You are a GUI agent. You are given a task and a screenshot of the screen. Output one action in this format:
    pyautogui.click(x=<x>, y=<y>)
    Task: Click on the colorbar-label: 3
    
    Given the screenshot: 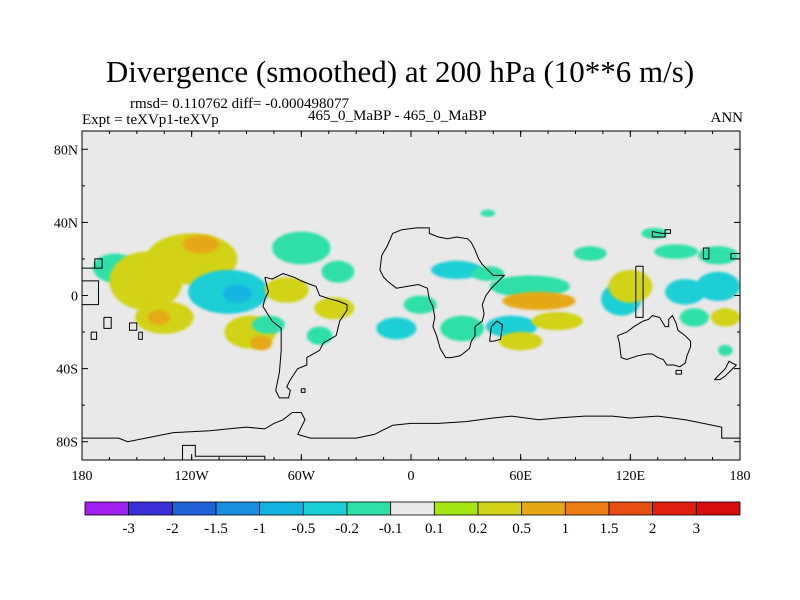 What is the action you would take?
    pyautogui.click(x=697, y=529)
    